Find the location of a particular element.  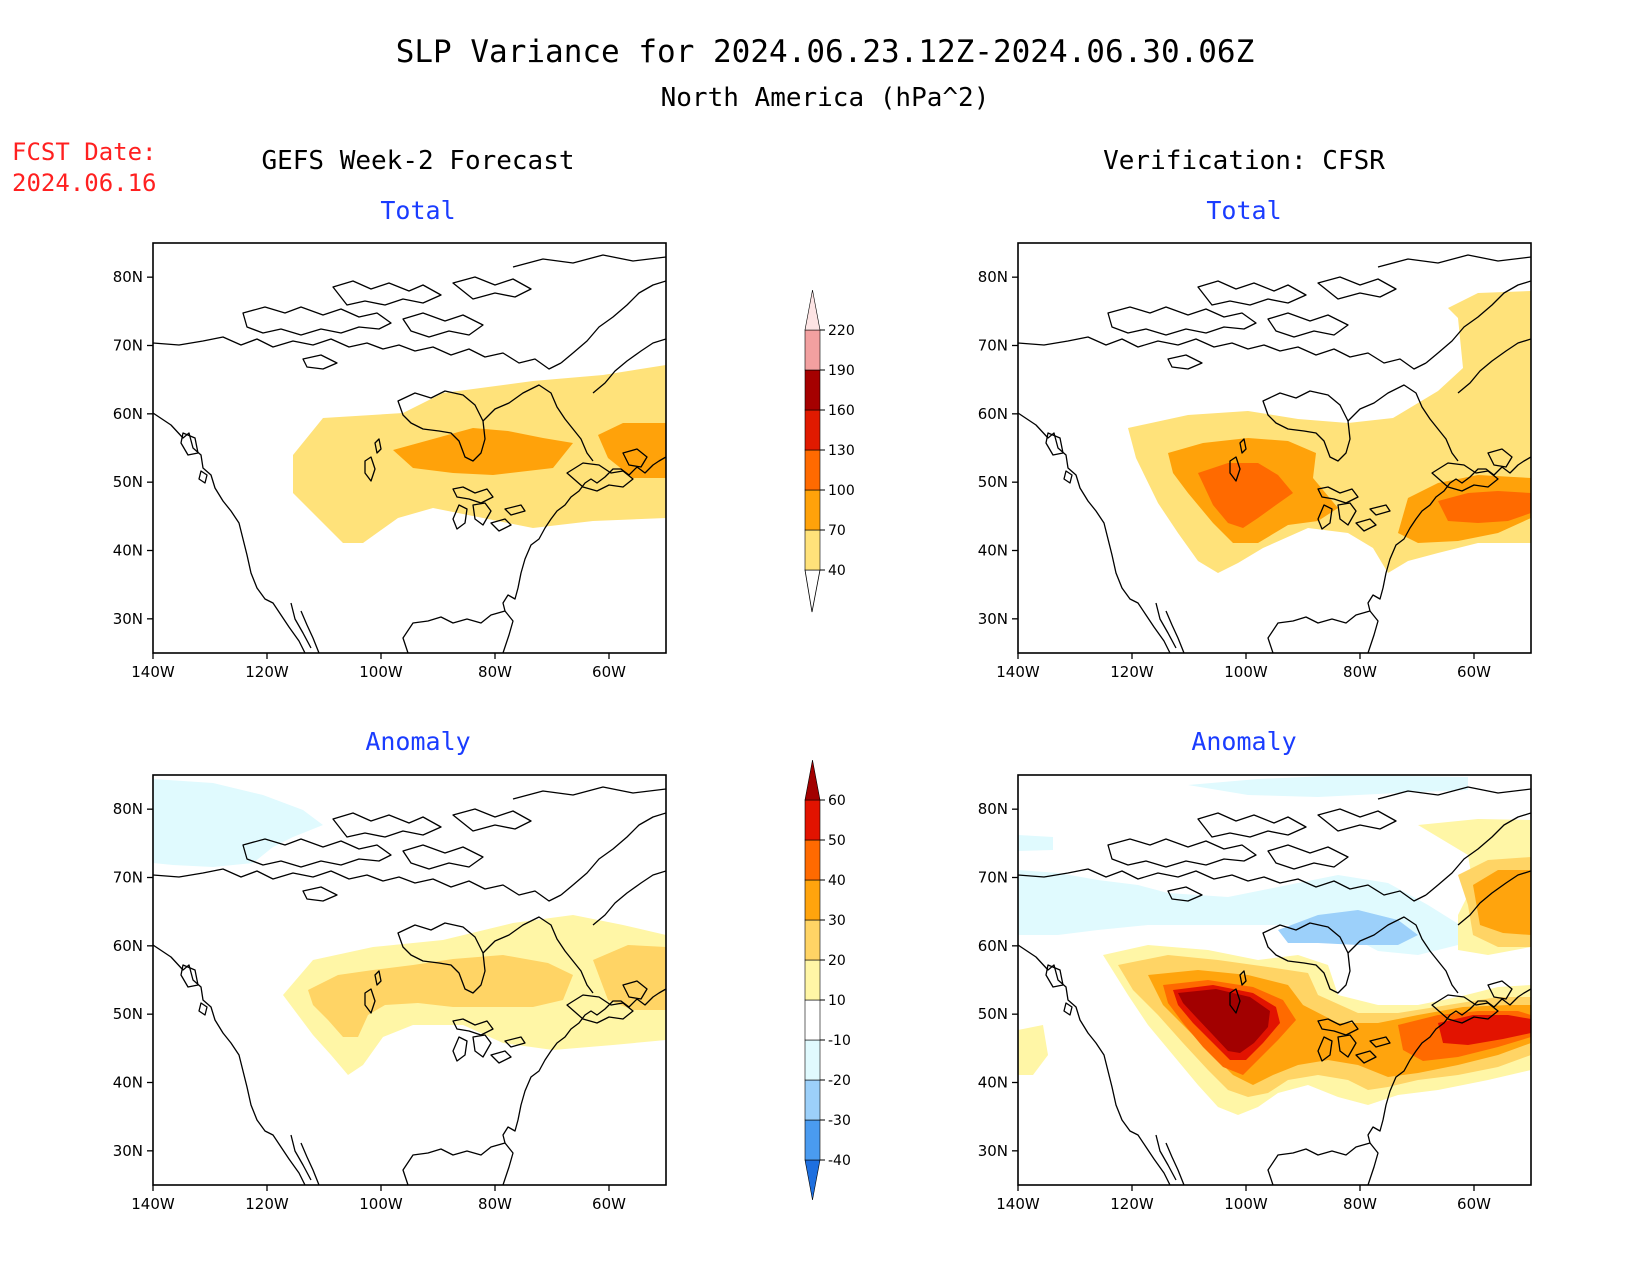

right-column-title: Verification: CFSR is located at coordinates (1244, 161).